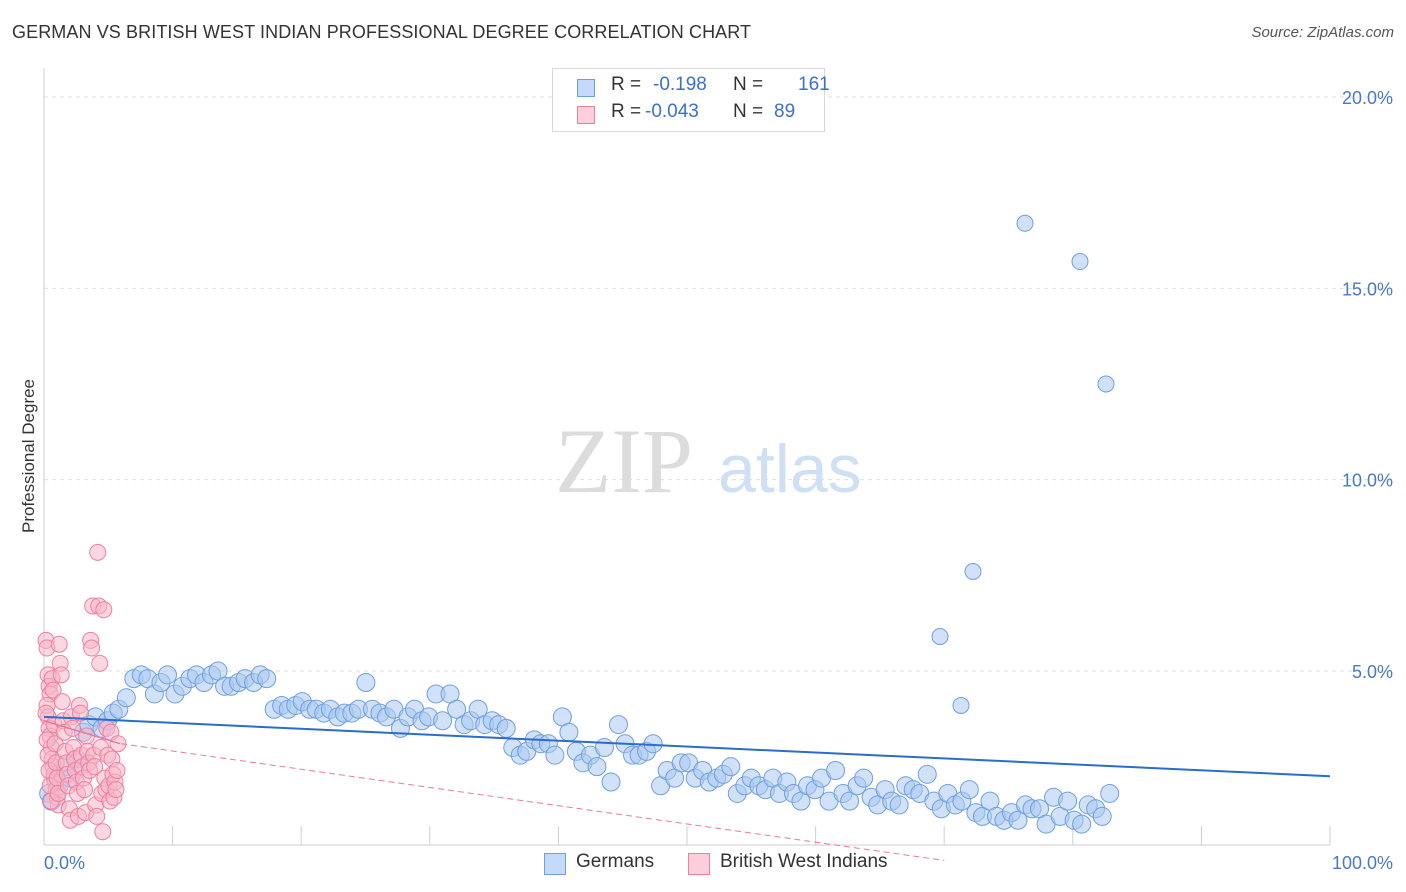 Image resolution: width=1406 pixels, height=892 pixels. I want to click on y-axis-label: Professional Degree, so click(28, 456).